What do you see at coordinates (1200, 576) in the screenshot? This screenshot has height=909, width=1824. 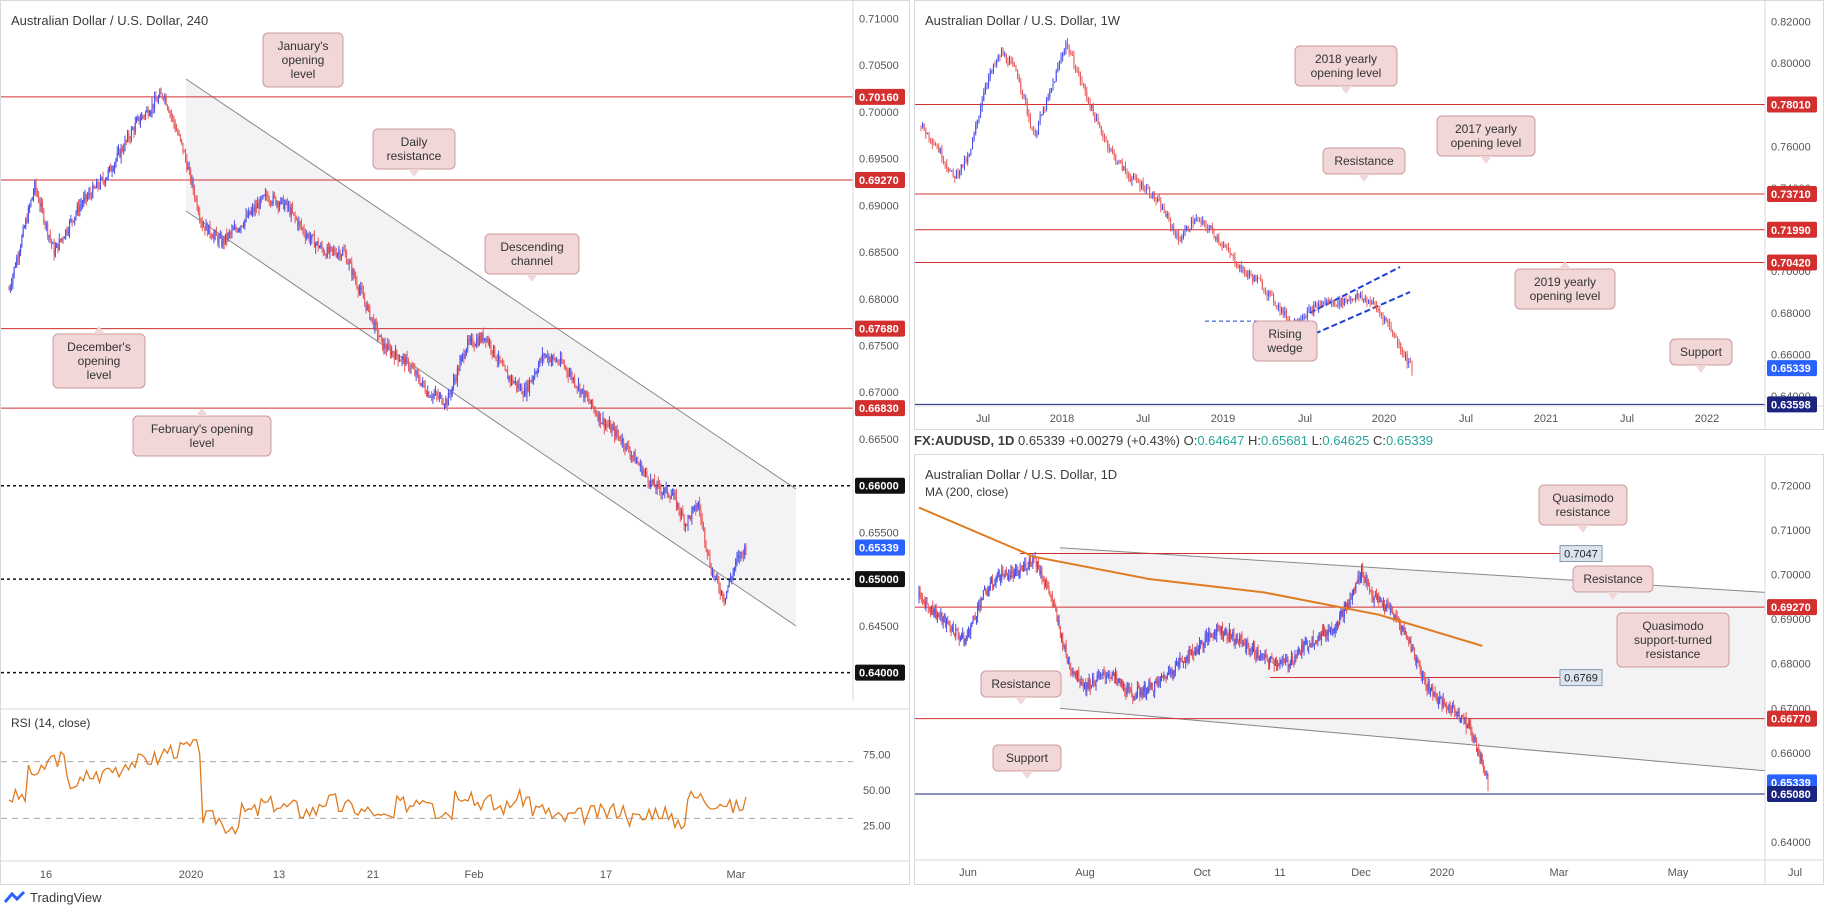 I see `ma-200-line` at bounding box center [1200, 576].